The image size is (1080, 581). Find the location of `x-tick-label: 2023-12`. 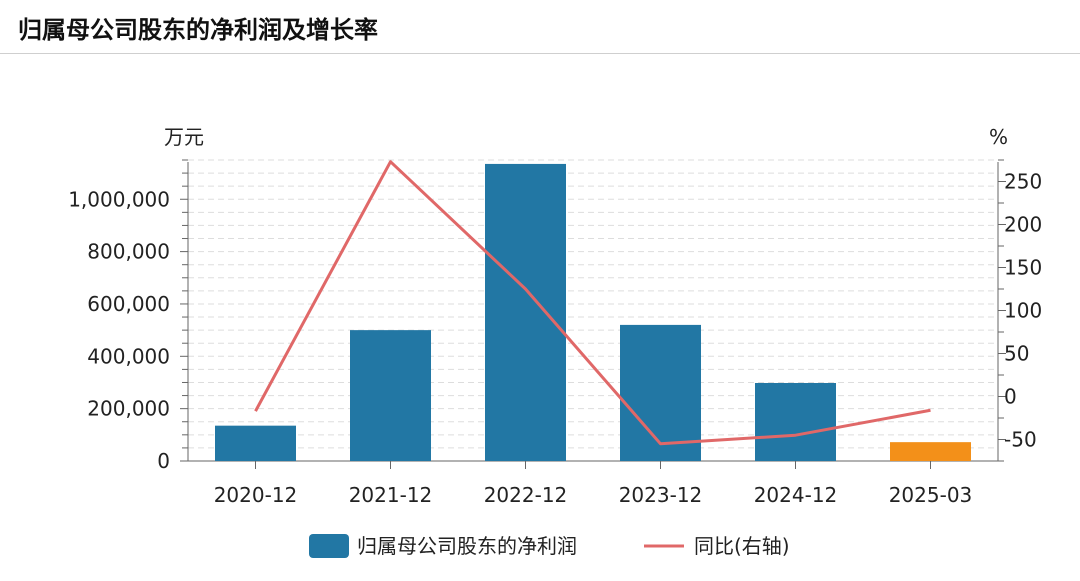

x-tick-label: 2023-12 is located at coordinates (661, 495).